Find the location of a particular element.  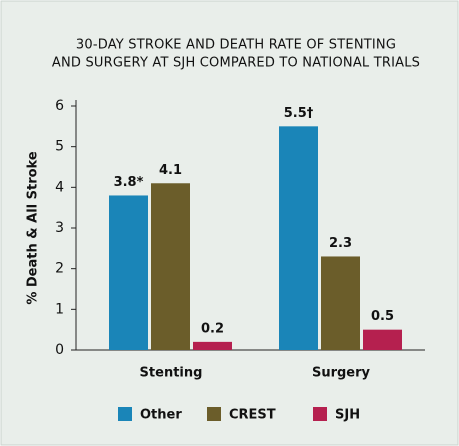

legend-label: CREST is located at coordinates (252, 415).